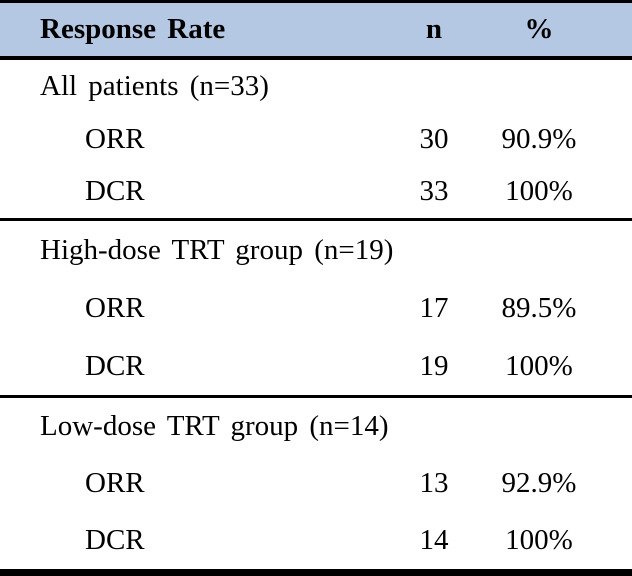  I want to click on group-row-all-patients: All patients (n=33), so click(316, 86).